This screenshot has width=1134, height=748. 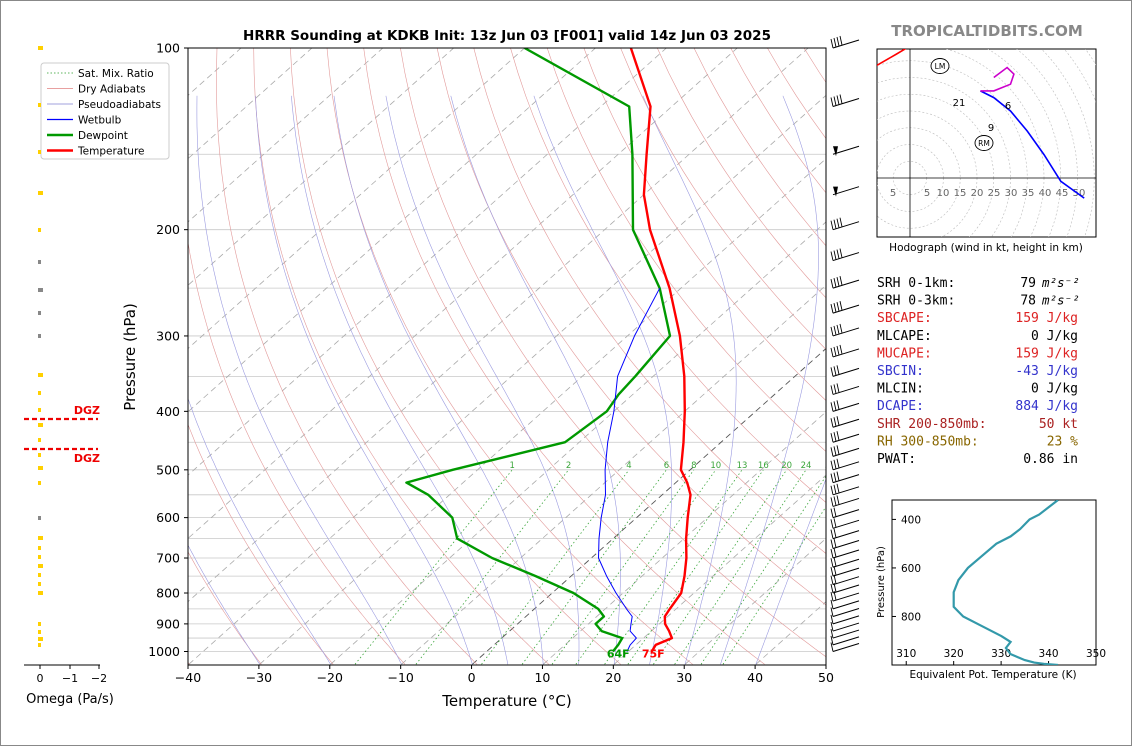 I want to click on x-tick-label: −40, so click(x=188, y=677).